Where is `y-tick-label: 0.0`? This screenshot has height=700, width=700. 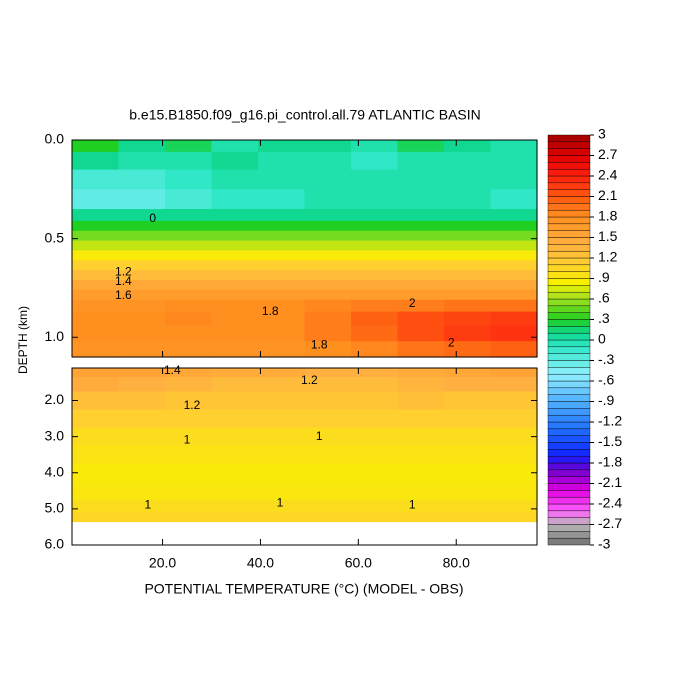
y-tick-label: 0.0 is located at coordinates (55, 139).